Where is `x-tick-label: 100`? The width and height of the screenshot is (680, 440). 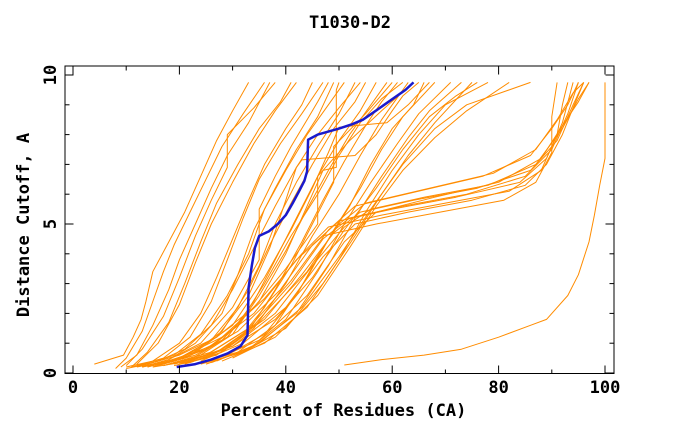
x-tick-label: 100 is located at coordinates (605, 388).